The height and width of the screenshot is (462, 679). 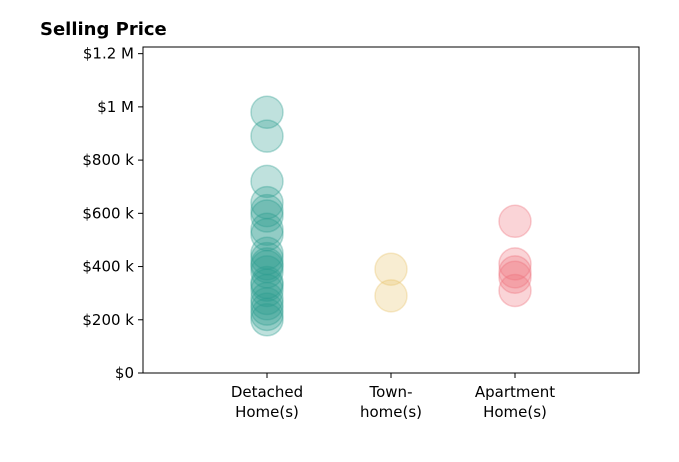 What do you see at coordinates (391, 402) in the screenshot?
I see `x-tick-label: Town-home(s)` at bounding box center [391, 402].